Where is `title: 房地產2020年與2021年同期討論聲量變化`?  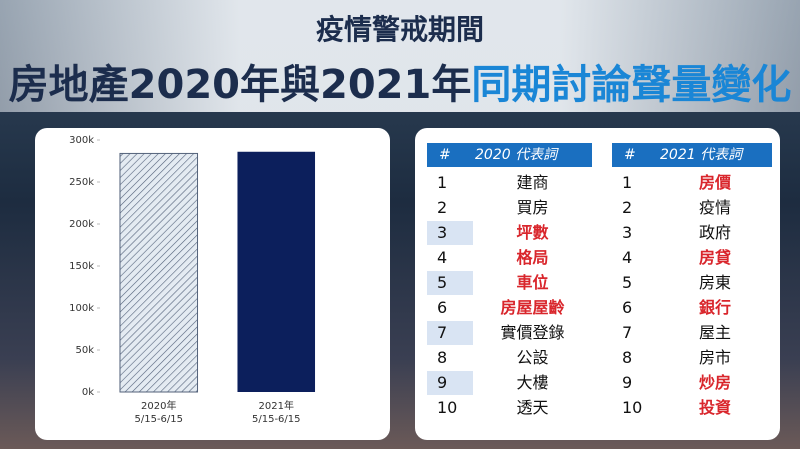 title: 房地產2020年與2021年同期討論聲量變化 is located at coordinates (400, 81).